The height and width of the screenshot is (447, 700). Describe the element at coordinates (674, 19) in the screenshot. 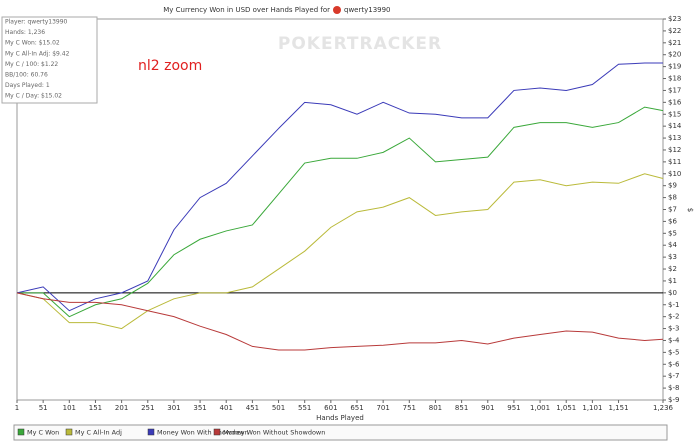

I see `y-tick-label: $23` at that location.